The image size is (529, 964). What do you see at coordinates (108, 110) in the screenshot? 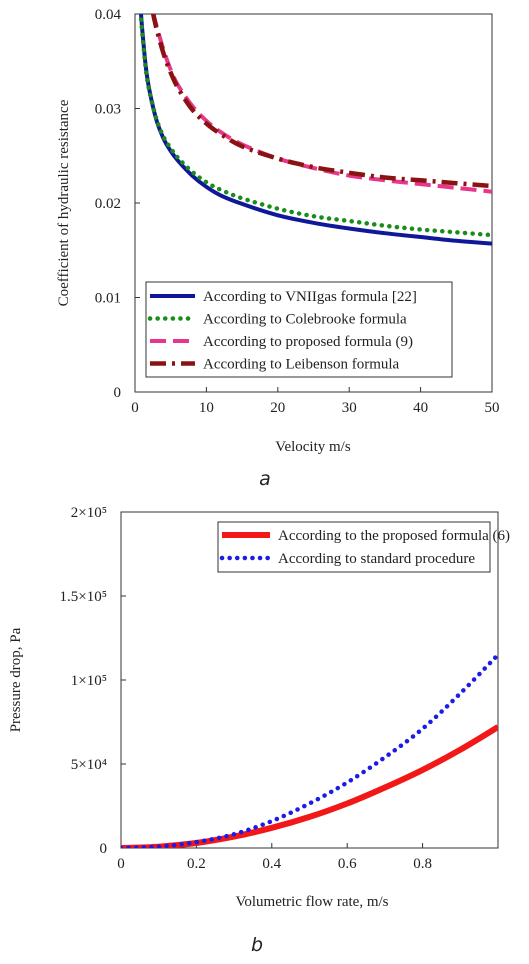
I see `y-tick-label: 0.03` at bounding box center [108, 110].